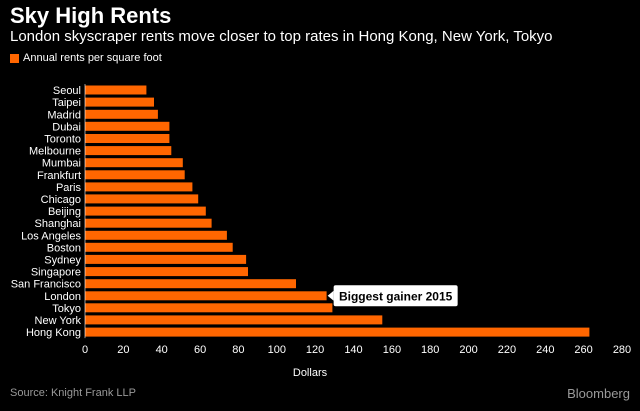 The height and width of the screenshot is (411, 640). What do you see at coordinates (277, 350) in the screenshot?
I see `x-tick-label: 100` at bounding box center [277, 350].